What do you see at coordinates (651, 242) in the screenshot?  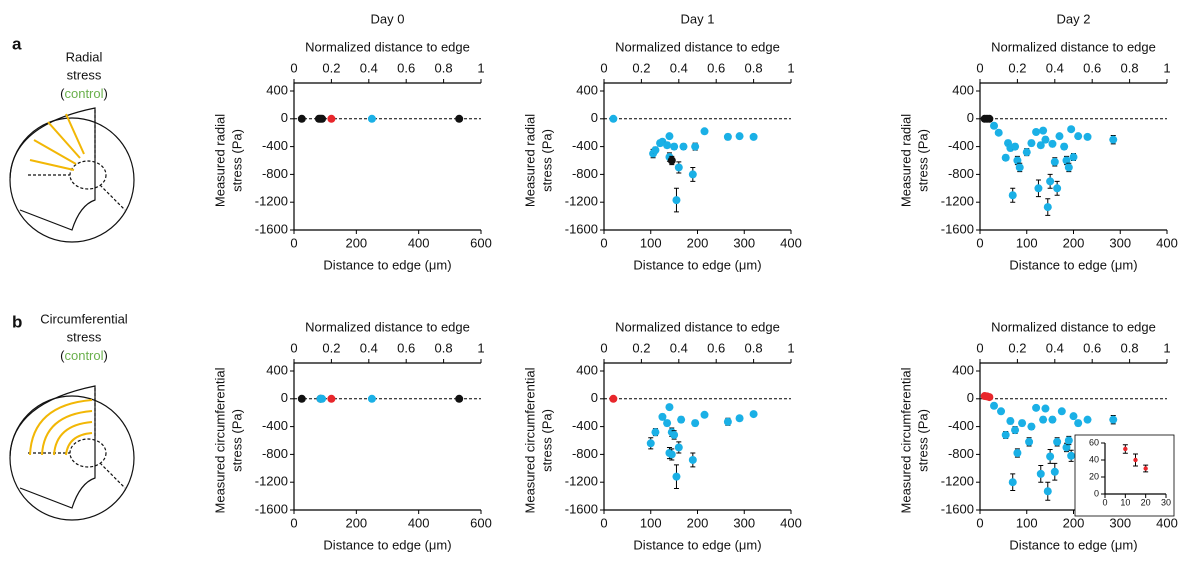 I see `x-tick-label: 100` at bounding box center [651, 242].